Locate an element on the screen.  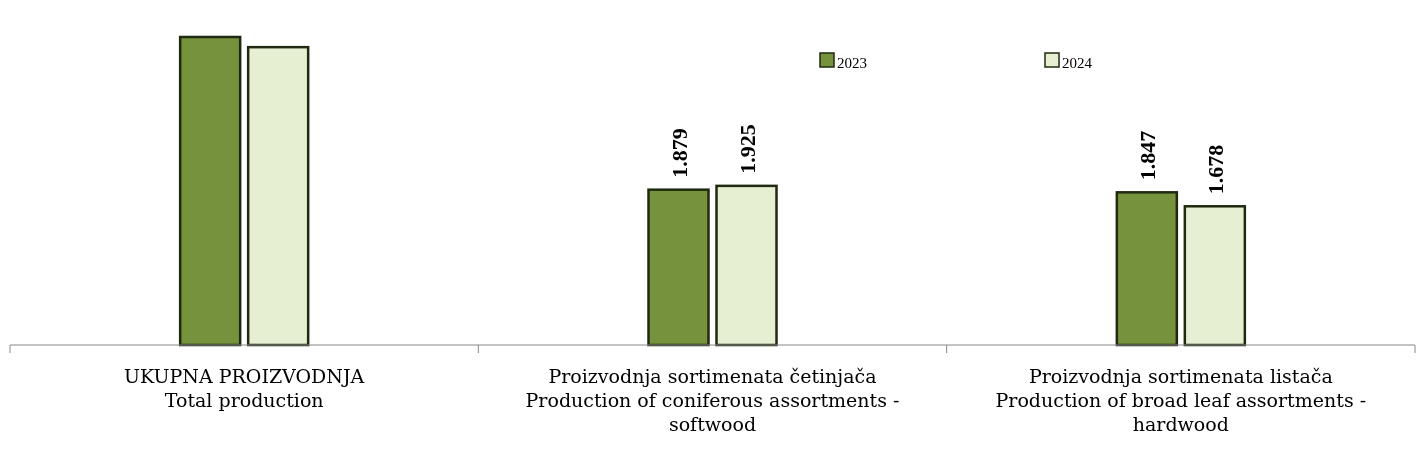
data-label: 1.847 is located at coordinates (1147, 155).